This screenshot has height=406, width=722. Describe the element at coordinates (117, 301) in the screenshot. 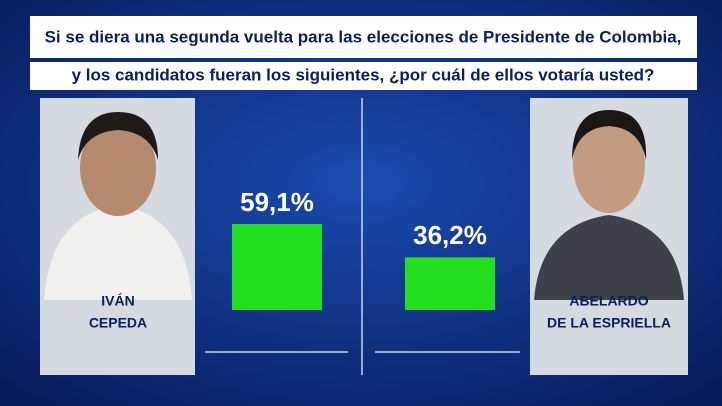

I see `candidate-name: IVÁN` at that location.